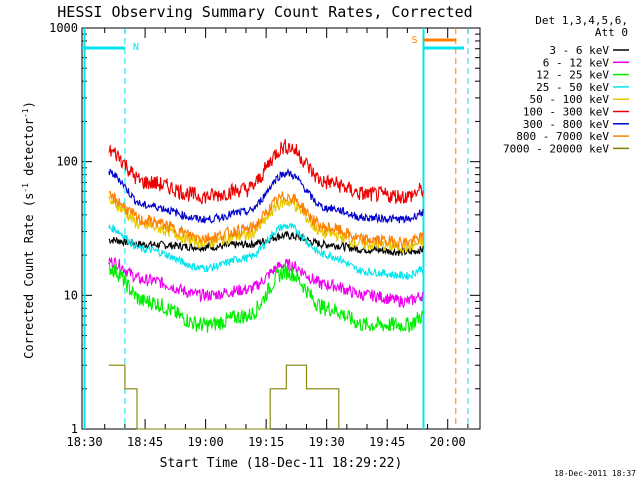 This screenshot has width=640, height=480. What do you see at coordinates (25, 113) in the screenshot?
I see `y-axis-label-sup2: -1` at bounding box center [25, 113].